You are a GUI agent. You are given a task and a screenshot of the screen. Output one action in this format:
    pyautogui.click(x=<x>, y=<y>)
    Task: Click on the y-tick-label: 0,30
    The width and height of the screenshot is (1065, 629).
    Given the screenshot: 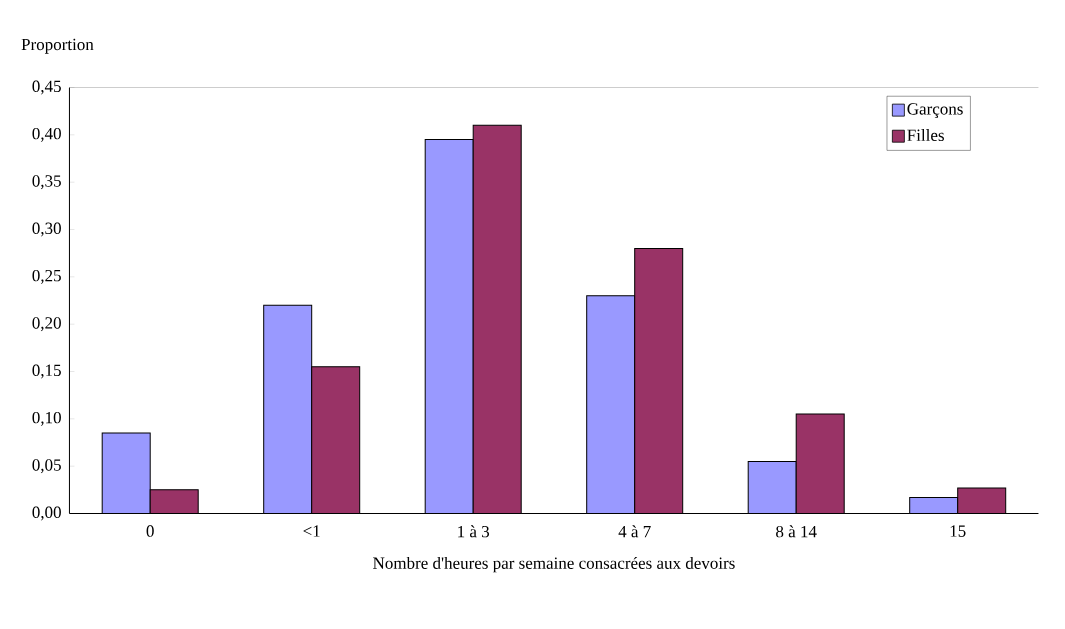 What is the action you would take?
    pyautogui.click(x=46, y=229)
    